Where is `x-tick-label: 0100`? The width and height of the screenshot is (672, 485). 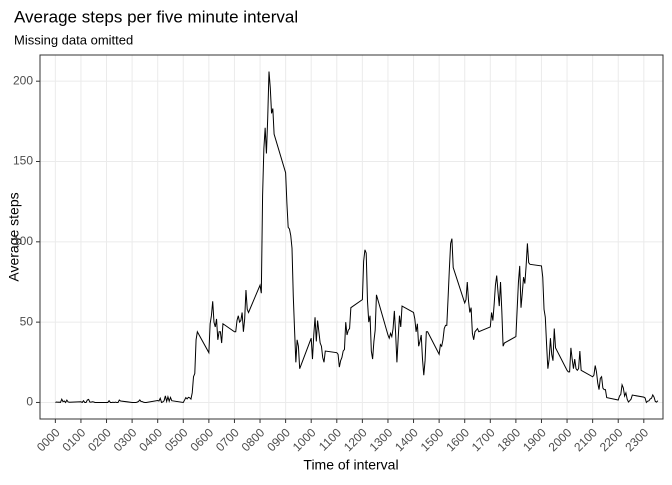 x-tick-label: 0100 is located at coordinates (74, 439).